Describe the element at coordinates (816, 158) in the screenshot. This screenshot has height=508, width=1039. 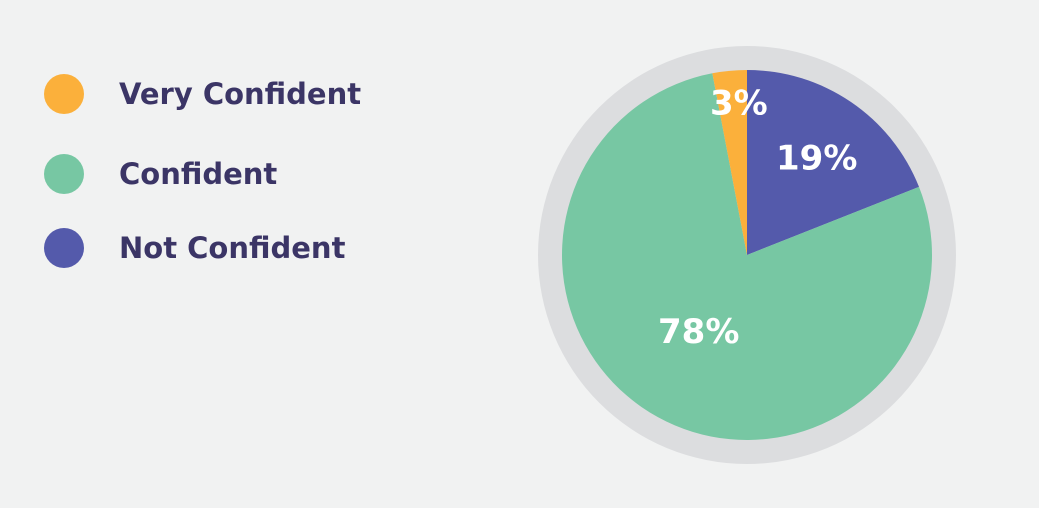
I see `pie-label-not-confident: 19%` at that location.